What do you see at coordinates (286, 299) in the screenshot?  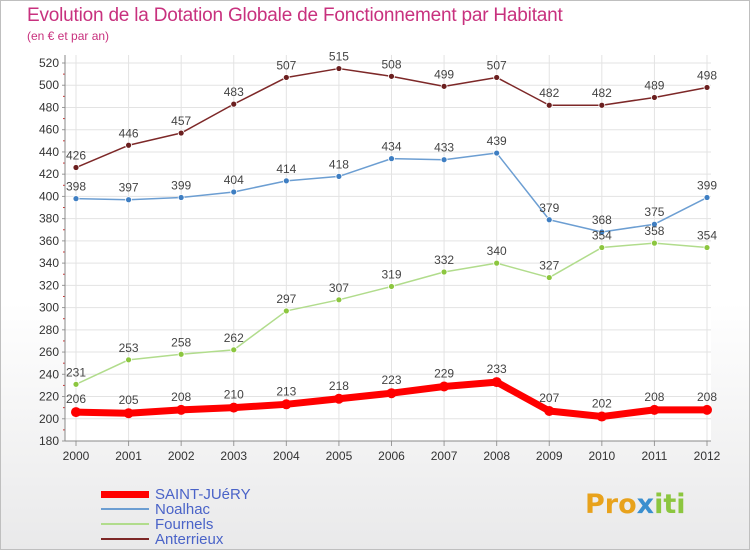 I see `data-label-fournels: 297` at bounding box center [286, 299].